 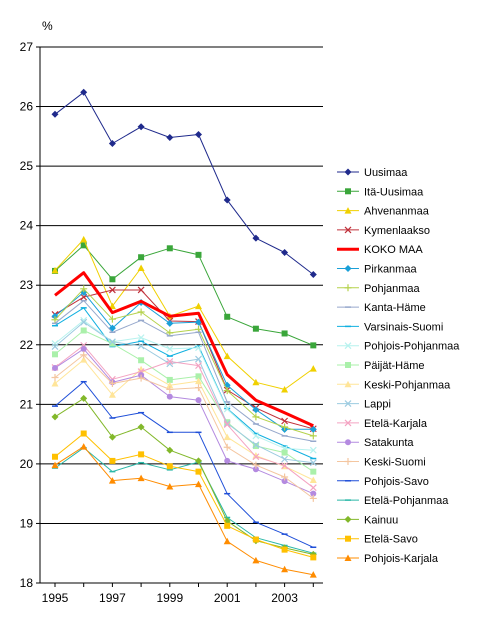 I want to click on legend-label: Varsinais-Suomi, so click(x=403, y=327).